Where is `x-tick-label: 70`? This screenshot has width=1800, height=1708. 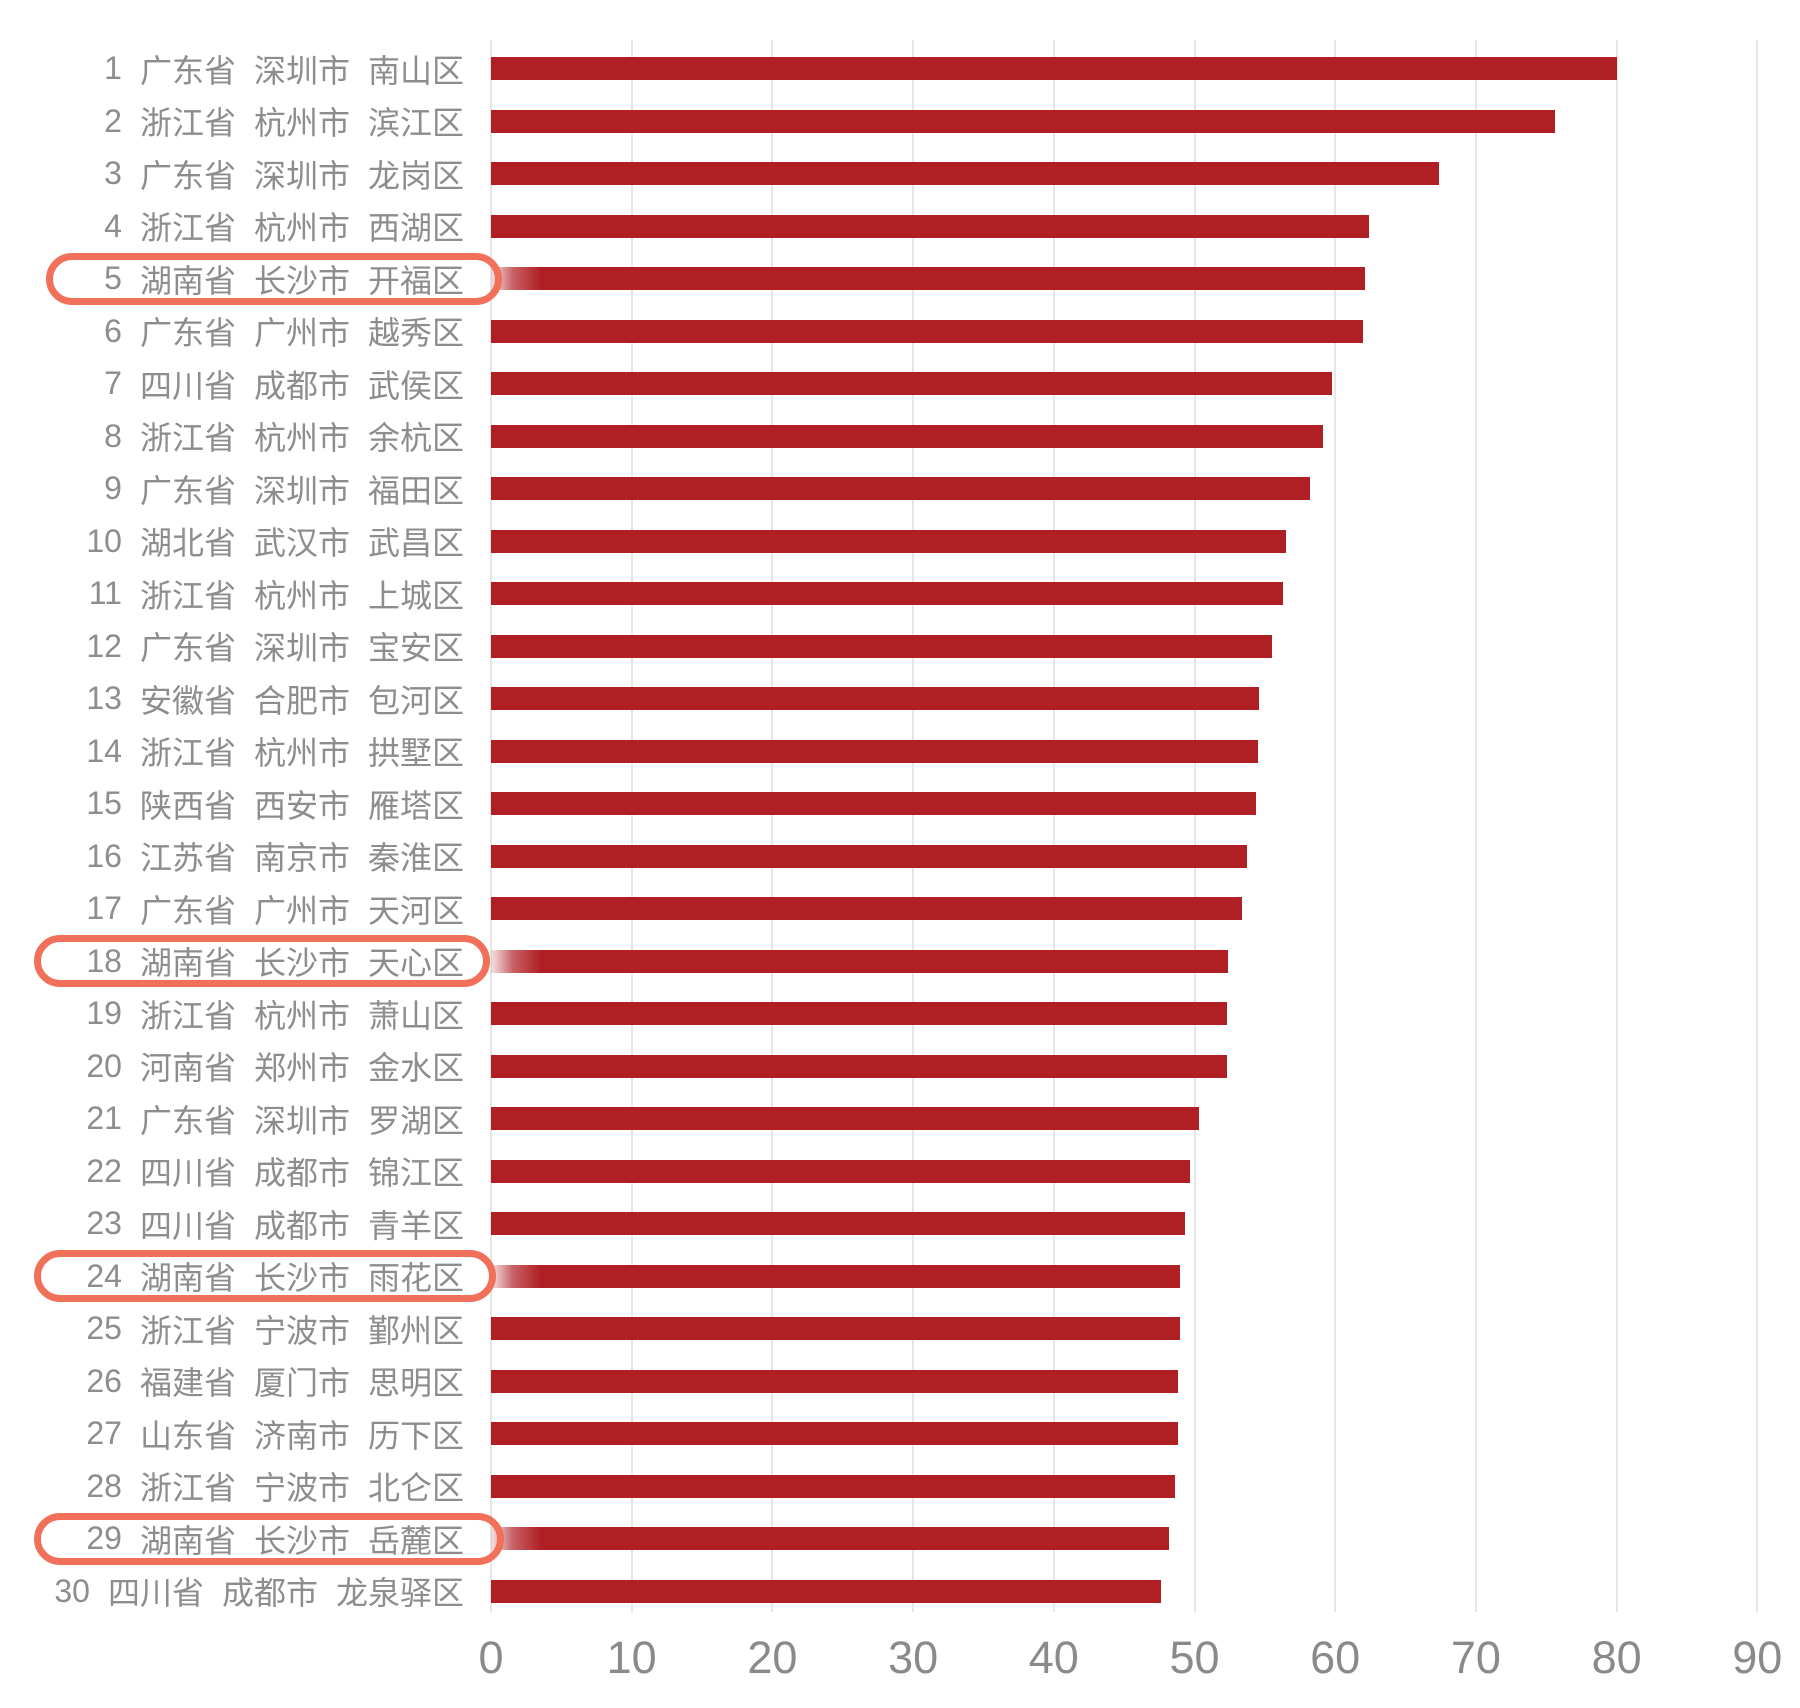 x-tick-label: 70 is located at coordinates (1475, 1657).